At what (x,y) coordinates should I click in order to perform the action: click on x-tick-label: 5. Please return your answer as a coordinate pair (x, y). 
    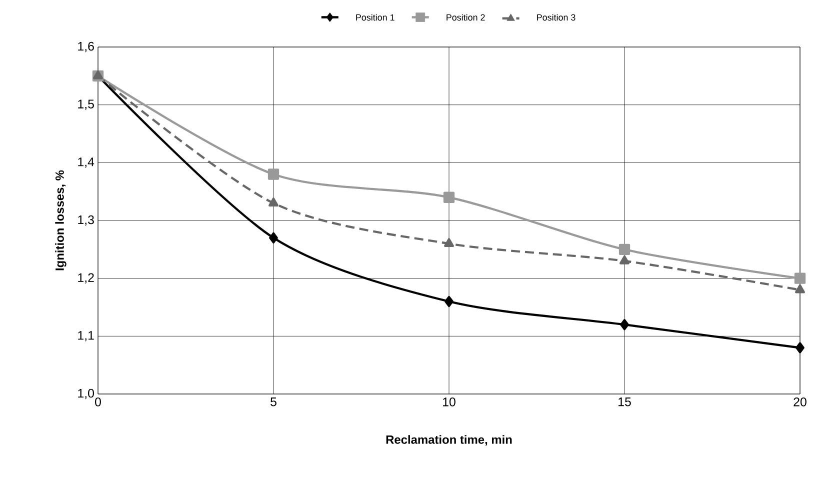
    Looking at the image, I should click on (273, 402).